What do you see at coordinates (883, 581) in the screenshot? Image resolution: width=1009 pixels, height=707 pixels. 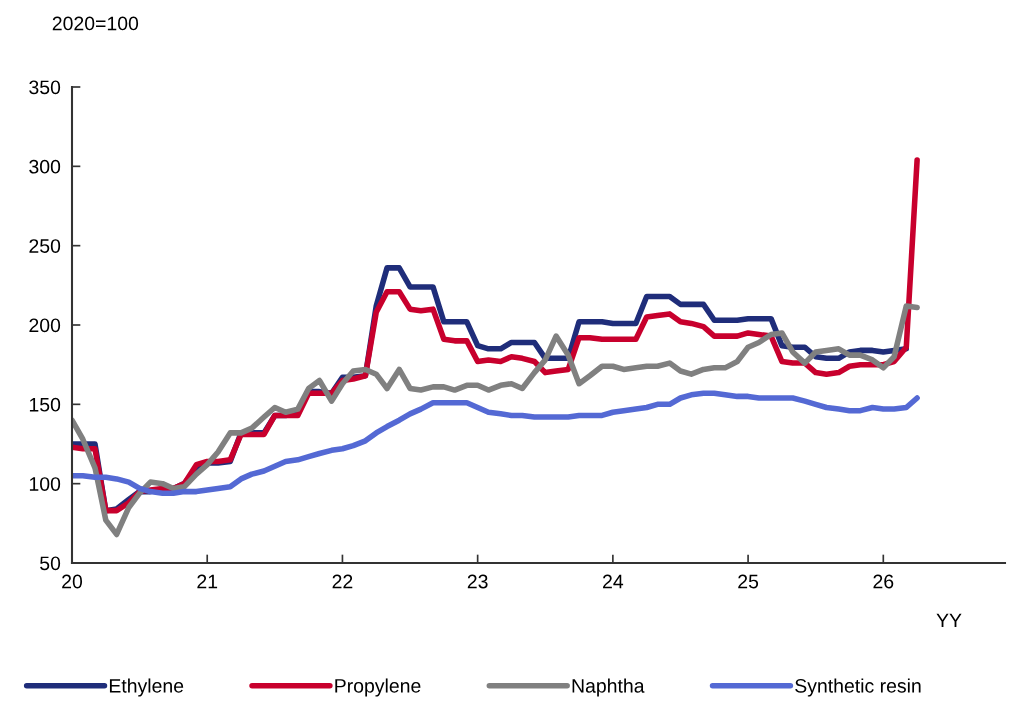 I see `x-tick-label: 26` at bounding box center [883, 581].